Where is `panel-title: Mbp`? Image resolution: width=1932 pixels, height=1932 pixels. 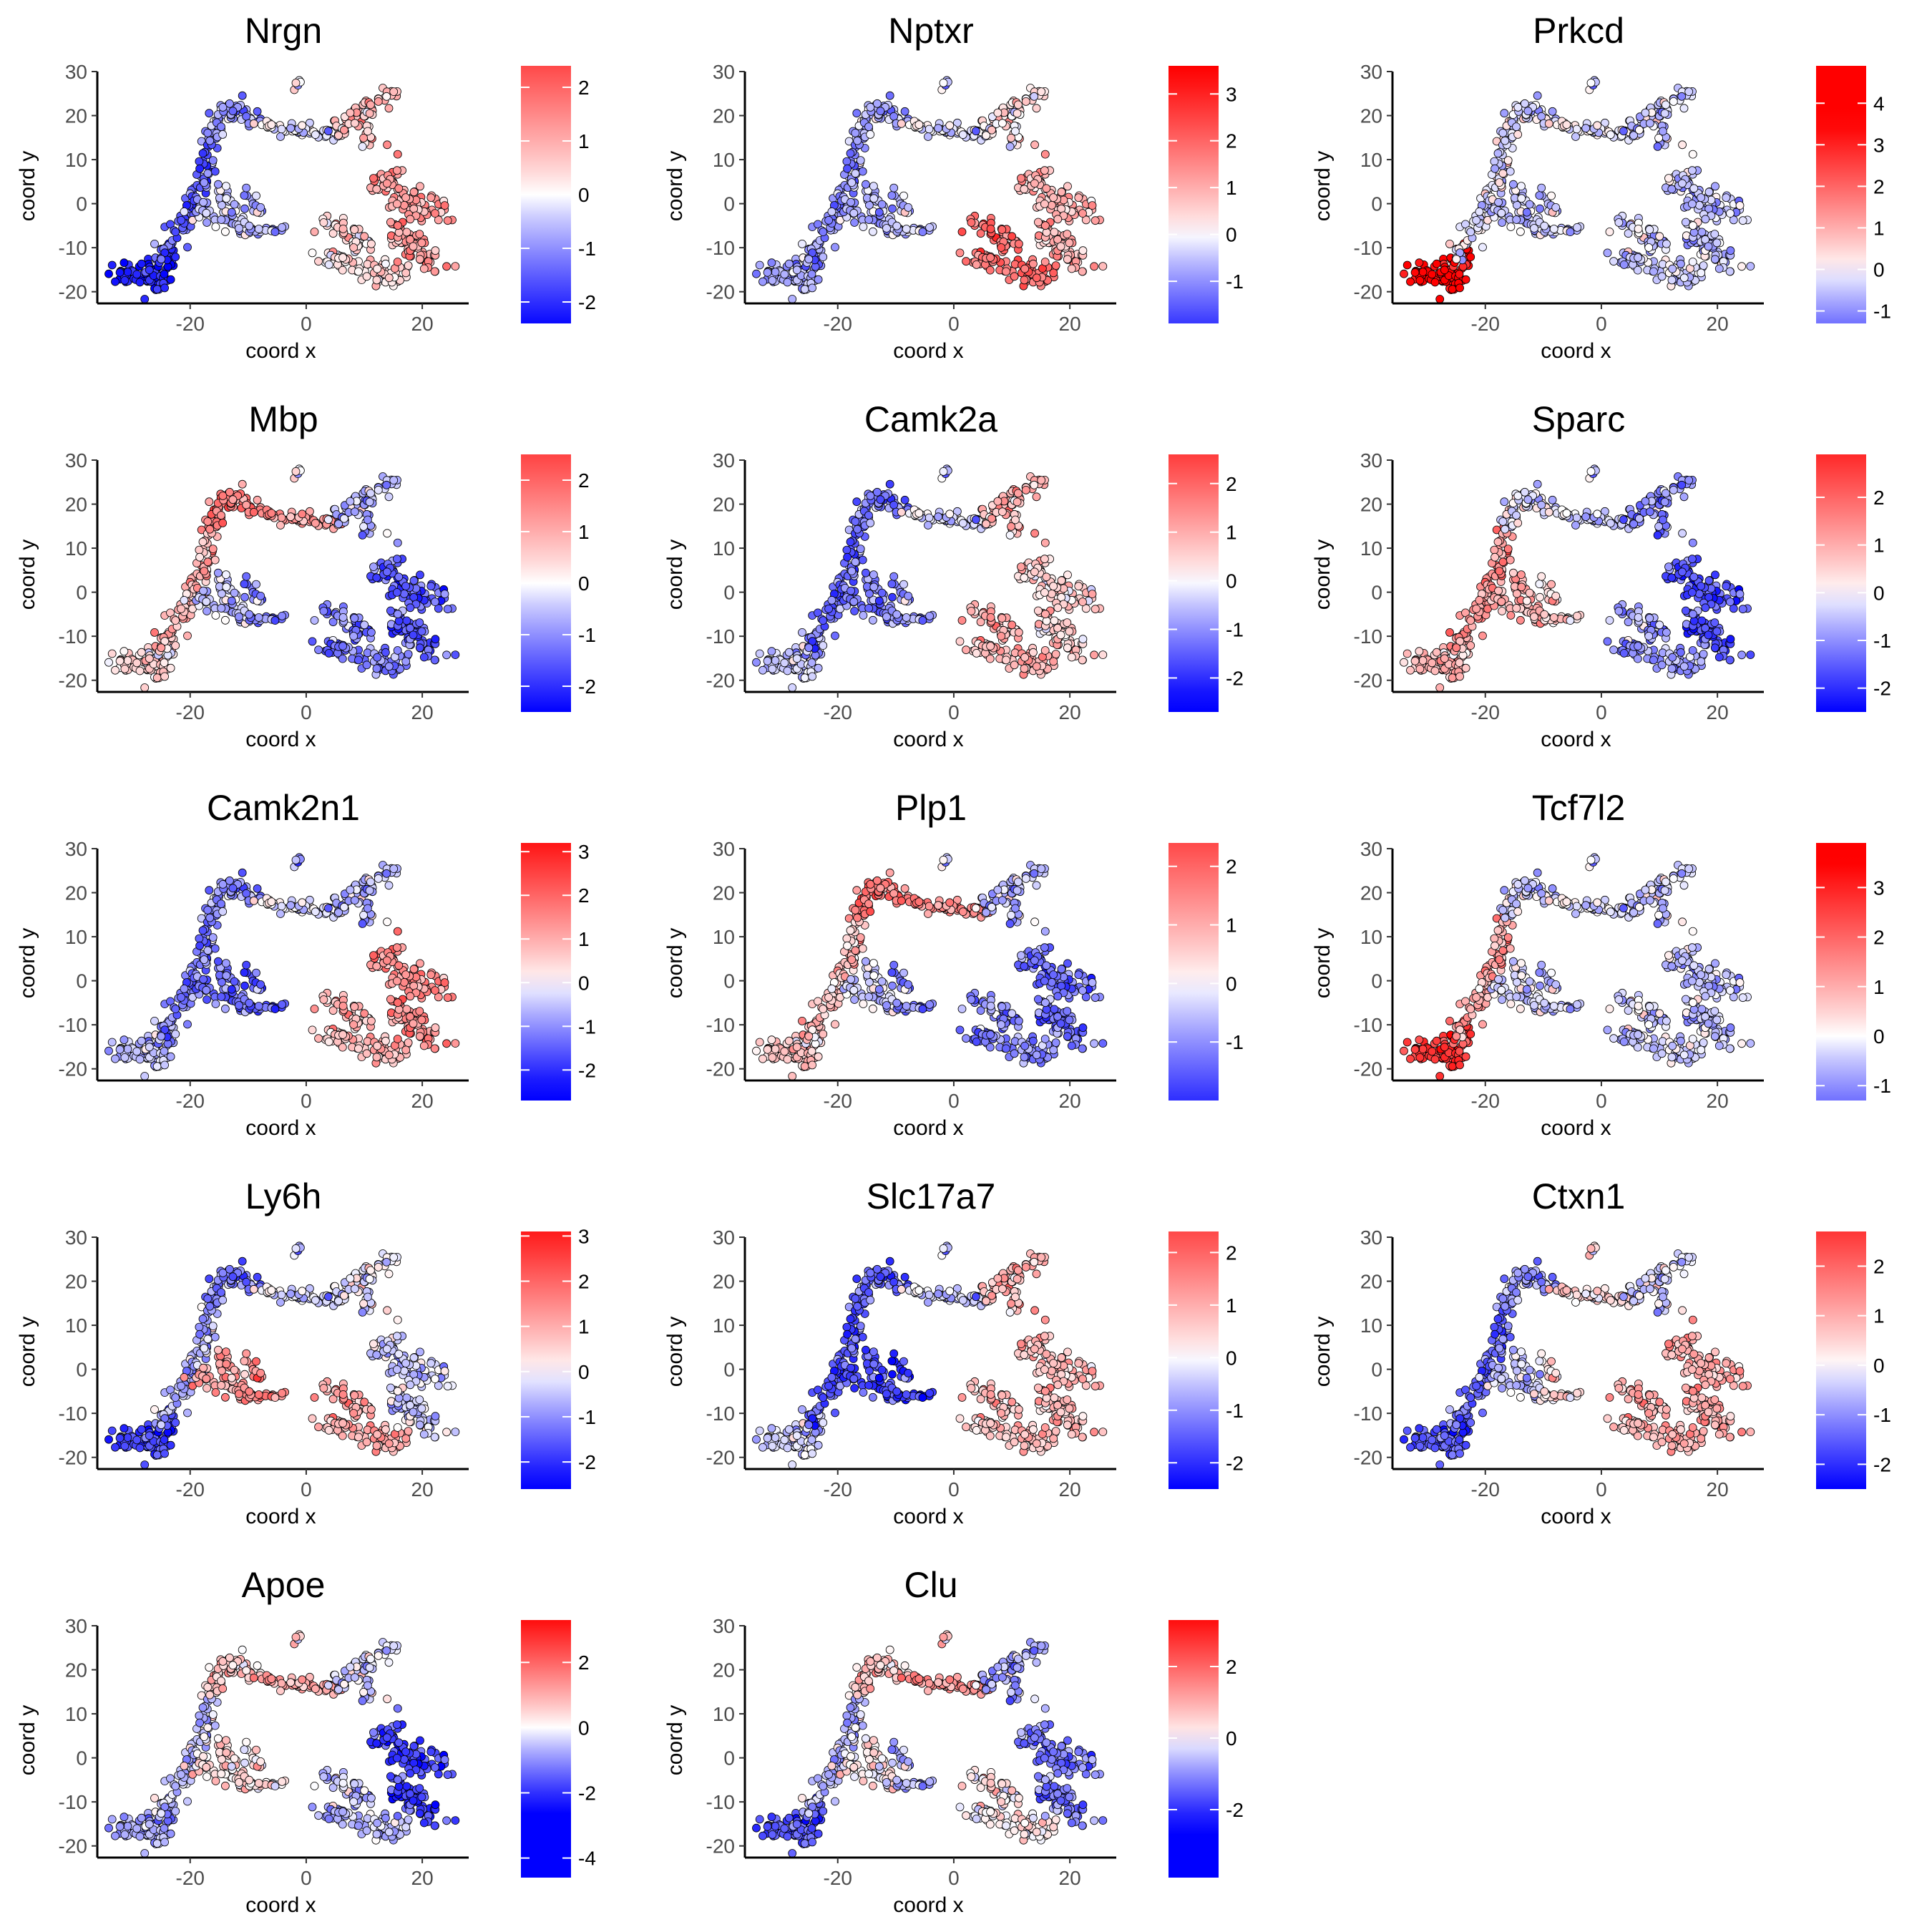 panel-title: Mbp is located at coordinates (283, 419).